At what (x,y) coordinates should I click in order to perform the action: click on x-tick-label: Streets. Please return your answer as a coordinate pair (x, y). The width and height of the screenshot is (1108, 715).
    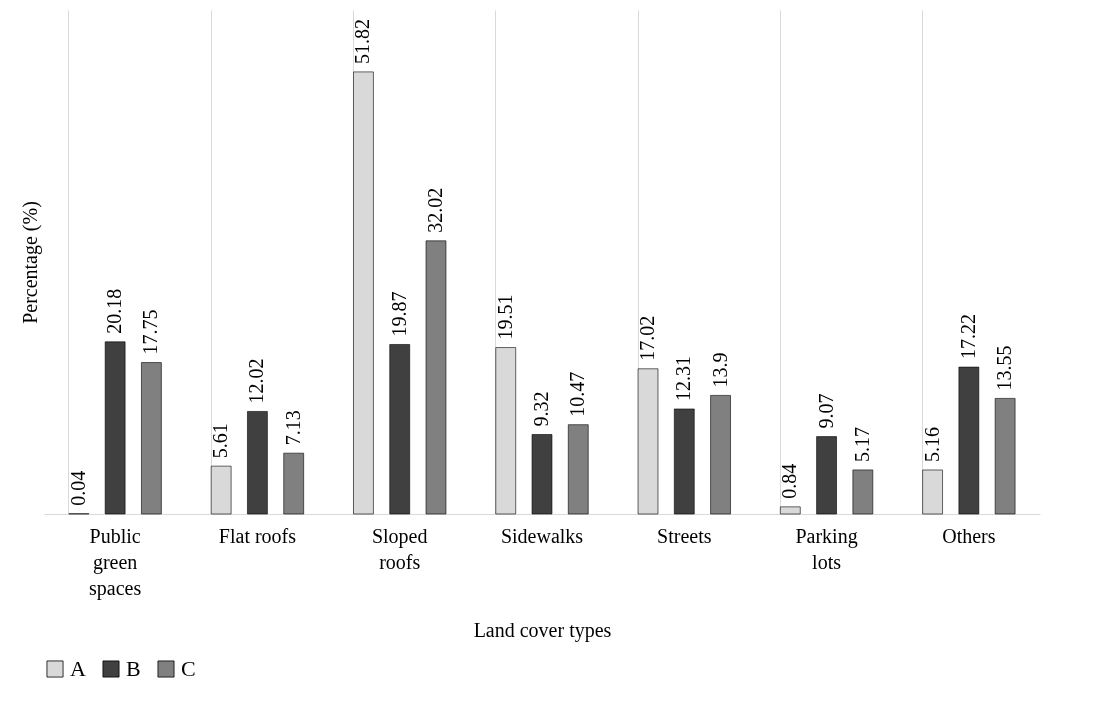
    Looking at the image, I should click on (684, 535).